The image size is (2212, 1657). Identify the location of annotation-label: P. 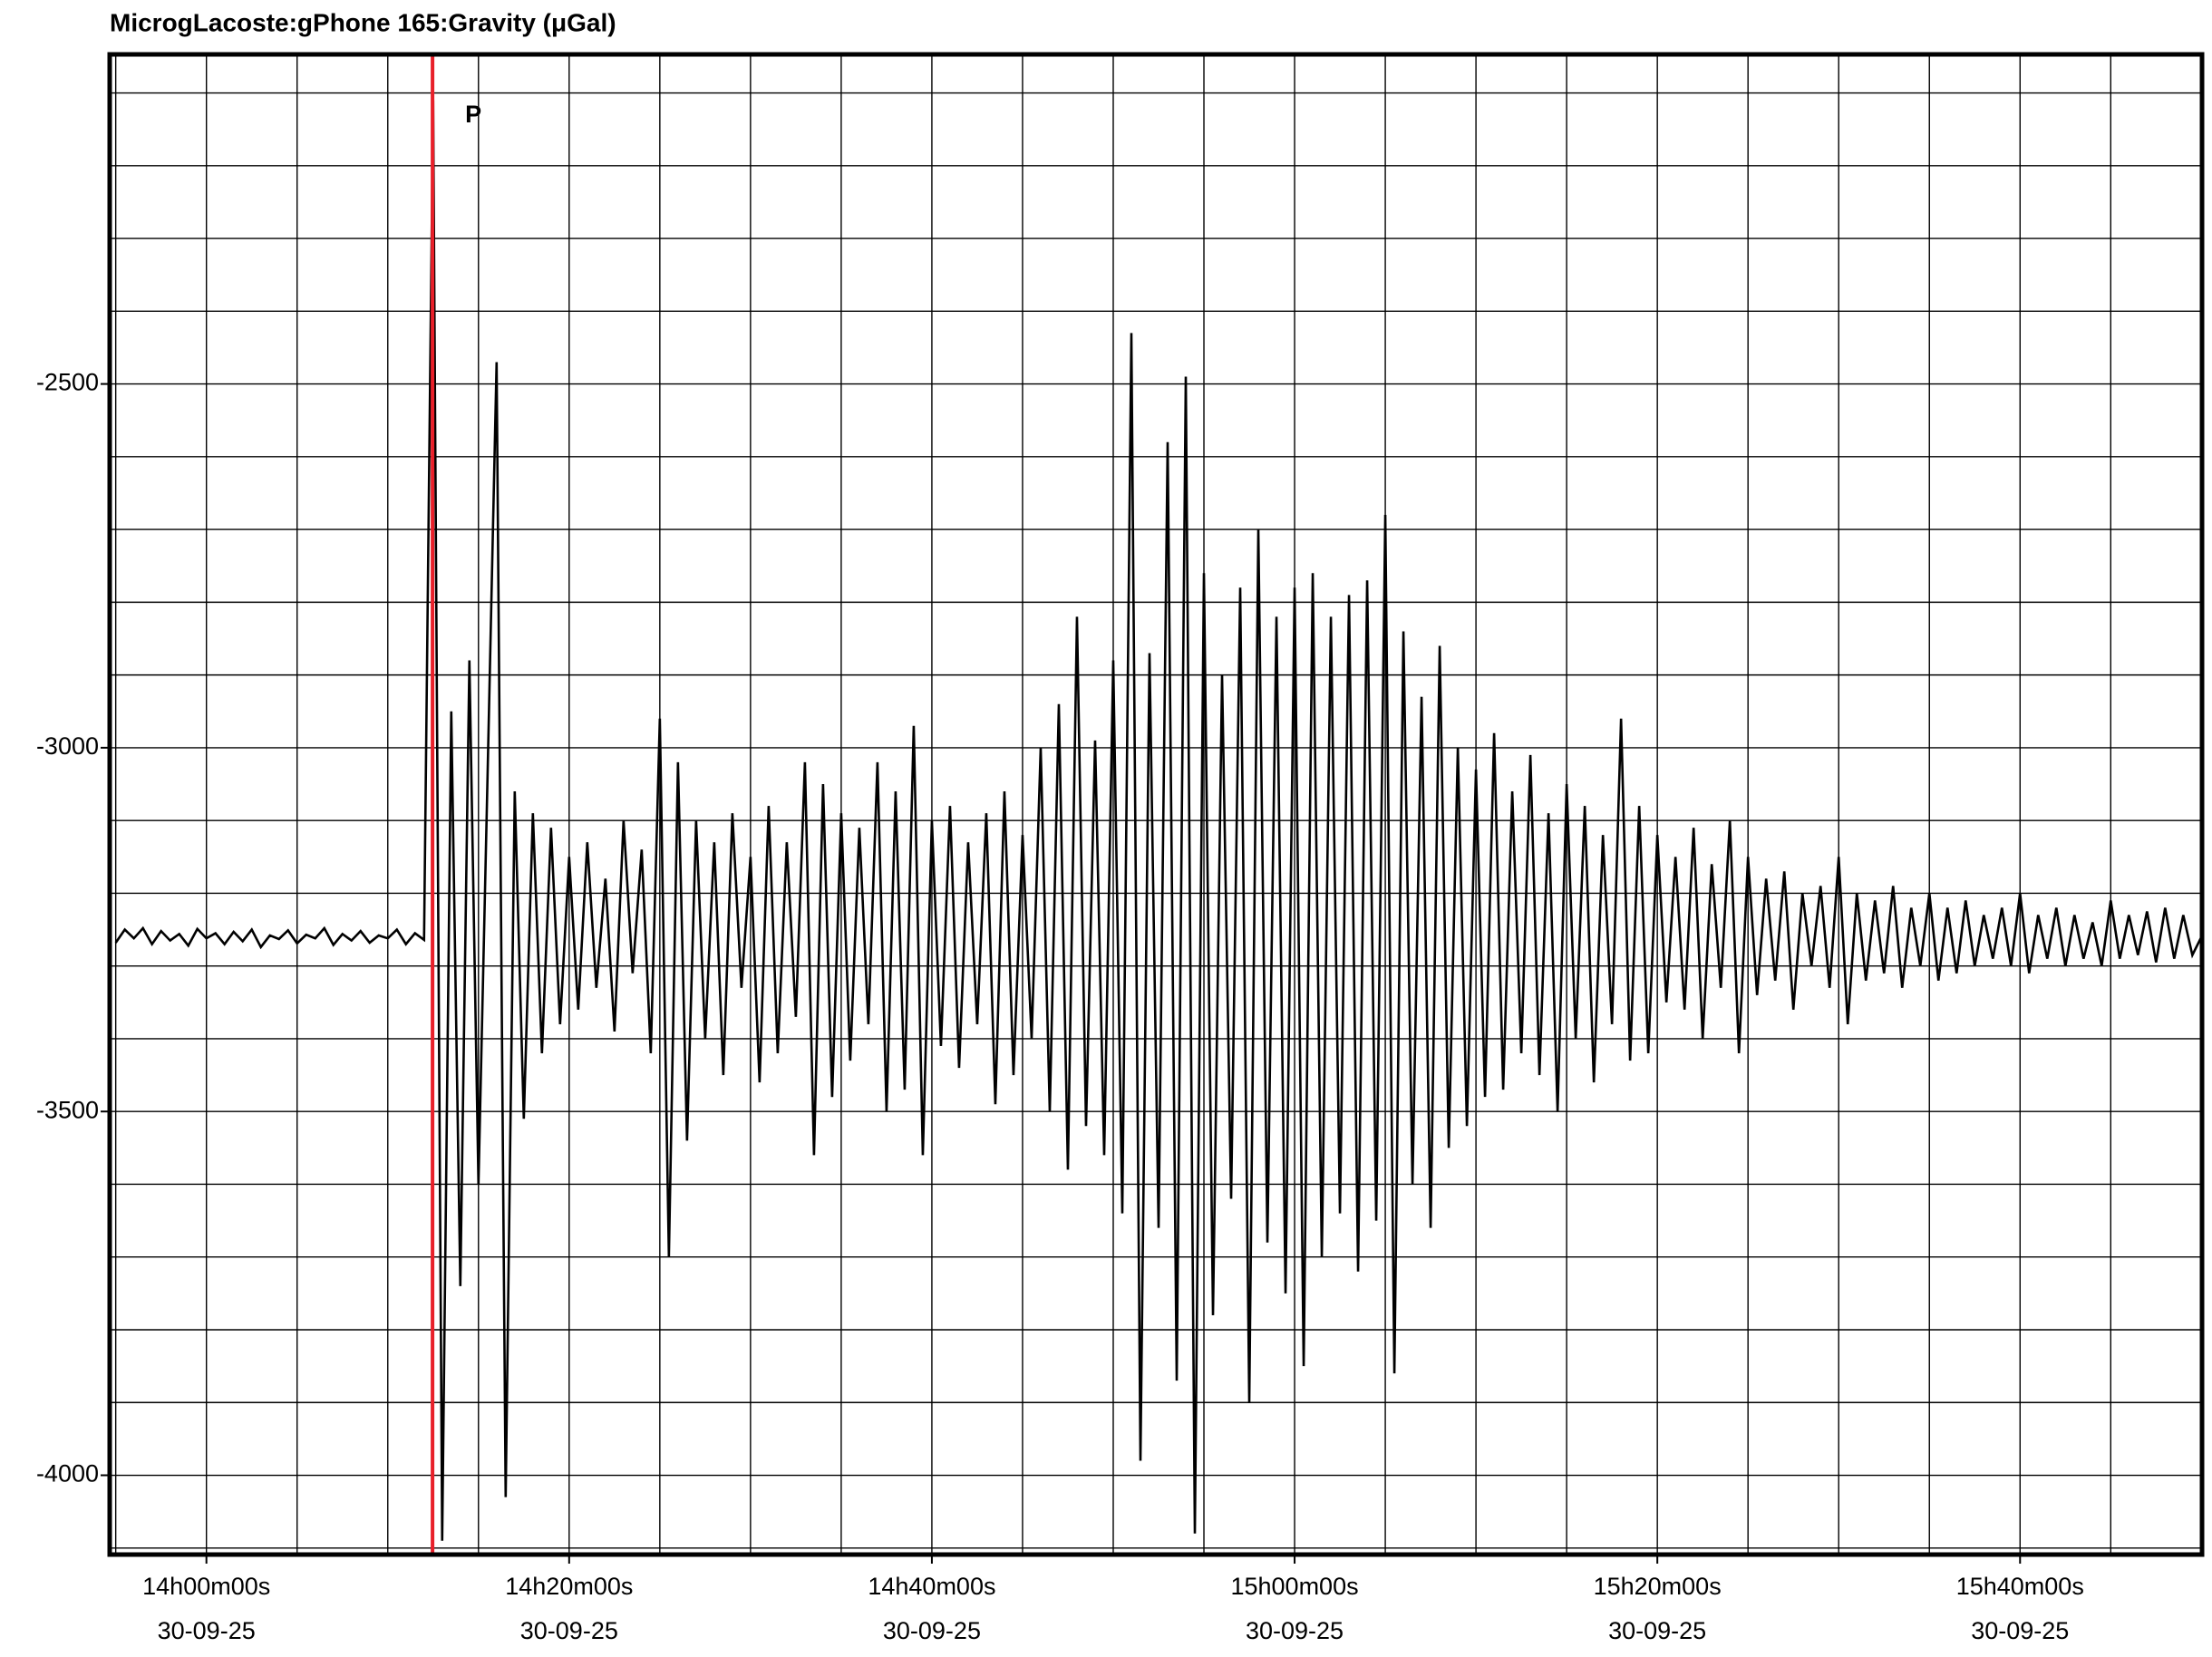
(473, 114).